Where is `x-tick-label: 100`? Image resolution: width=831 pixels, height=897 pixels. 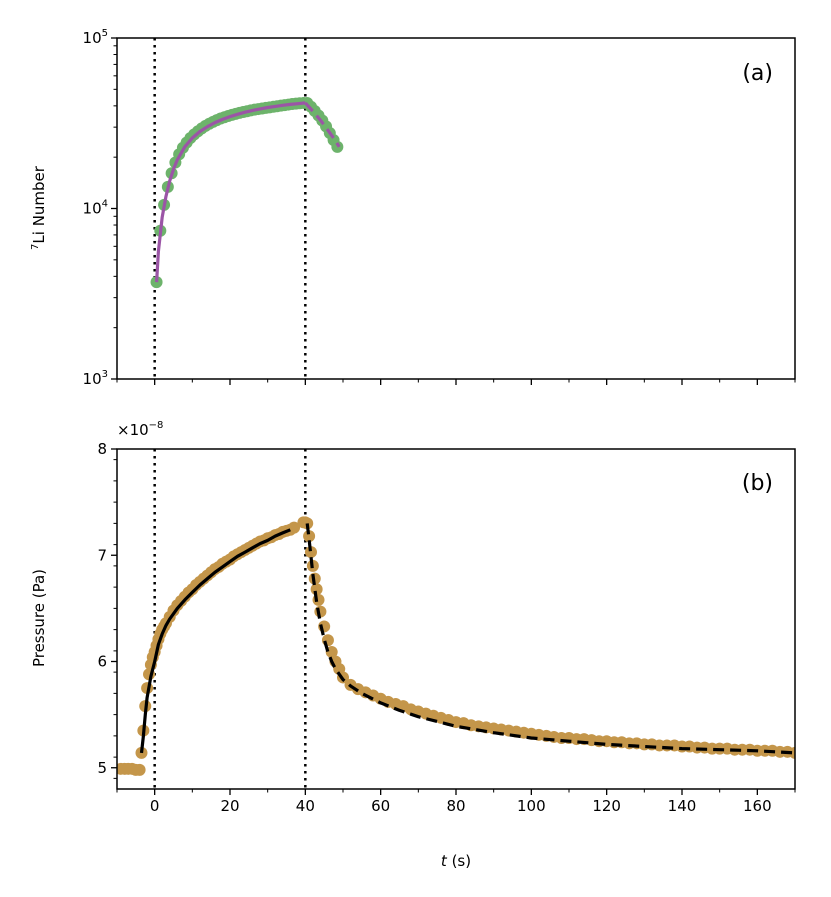
x-tick-label: 100 is located at coordinates (531, 806).